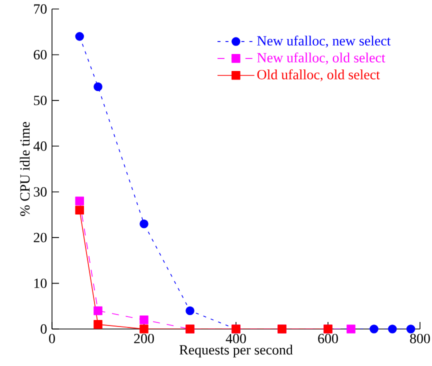  Describe the element at coordinates (40, 146) in the screenshot. I see `y-tick-label: 40` at that location.